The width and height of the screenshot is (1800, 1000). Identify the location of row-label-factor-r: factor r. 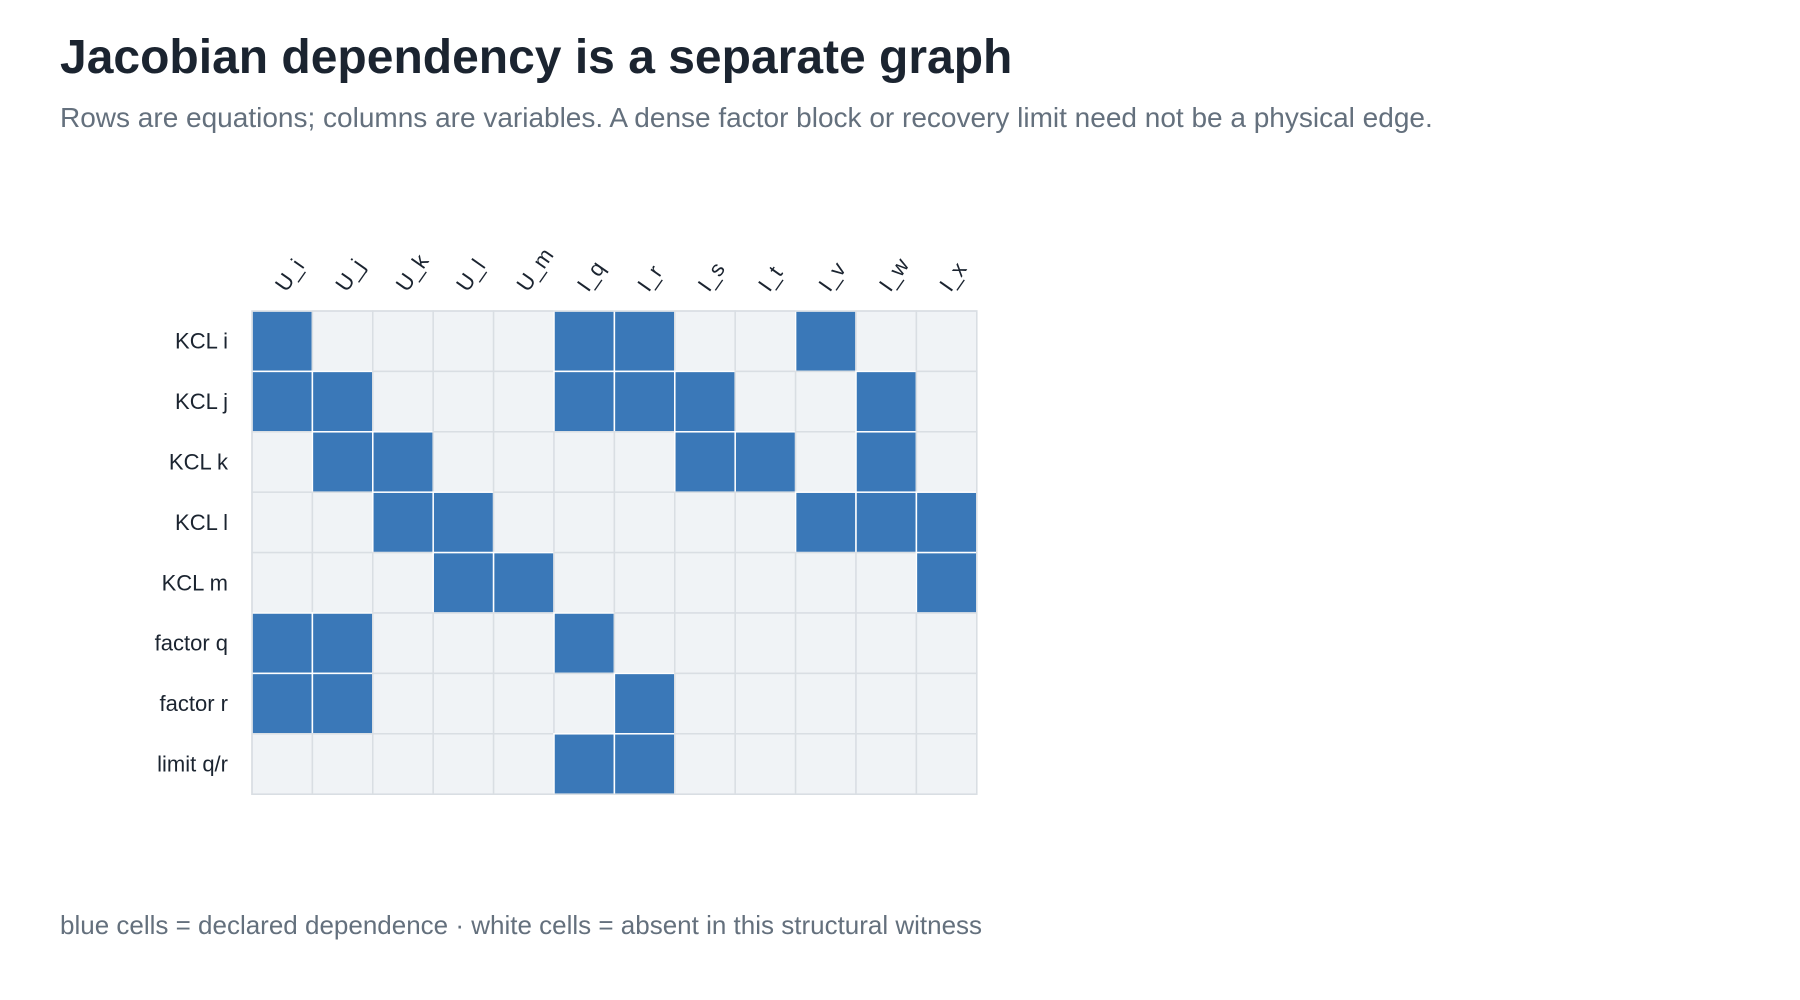
(194, 703).